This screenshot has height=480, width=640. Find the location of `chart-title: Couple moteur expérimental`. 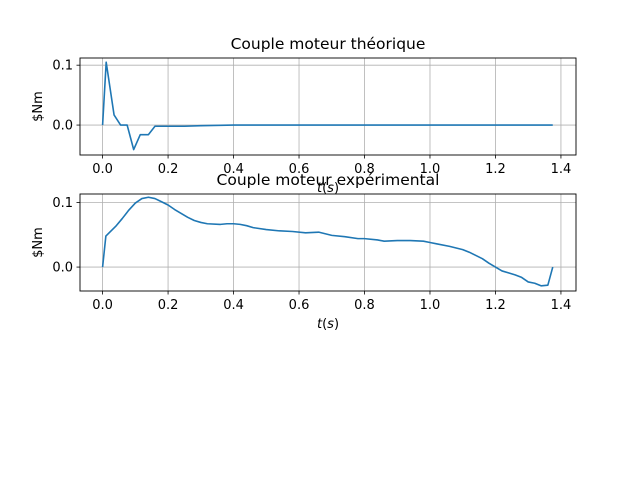

chart-title: Couple moteur expérimental is located at coordinates (328, 180).